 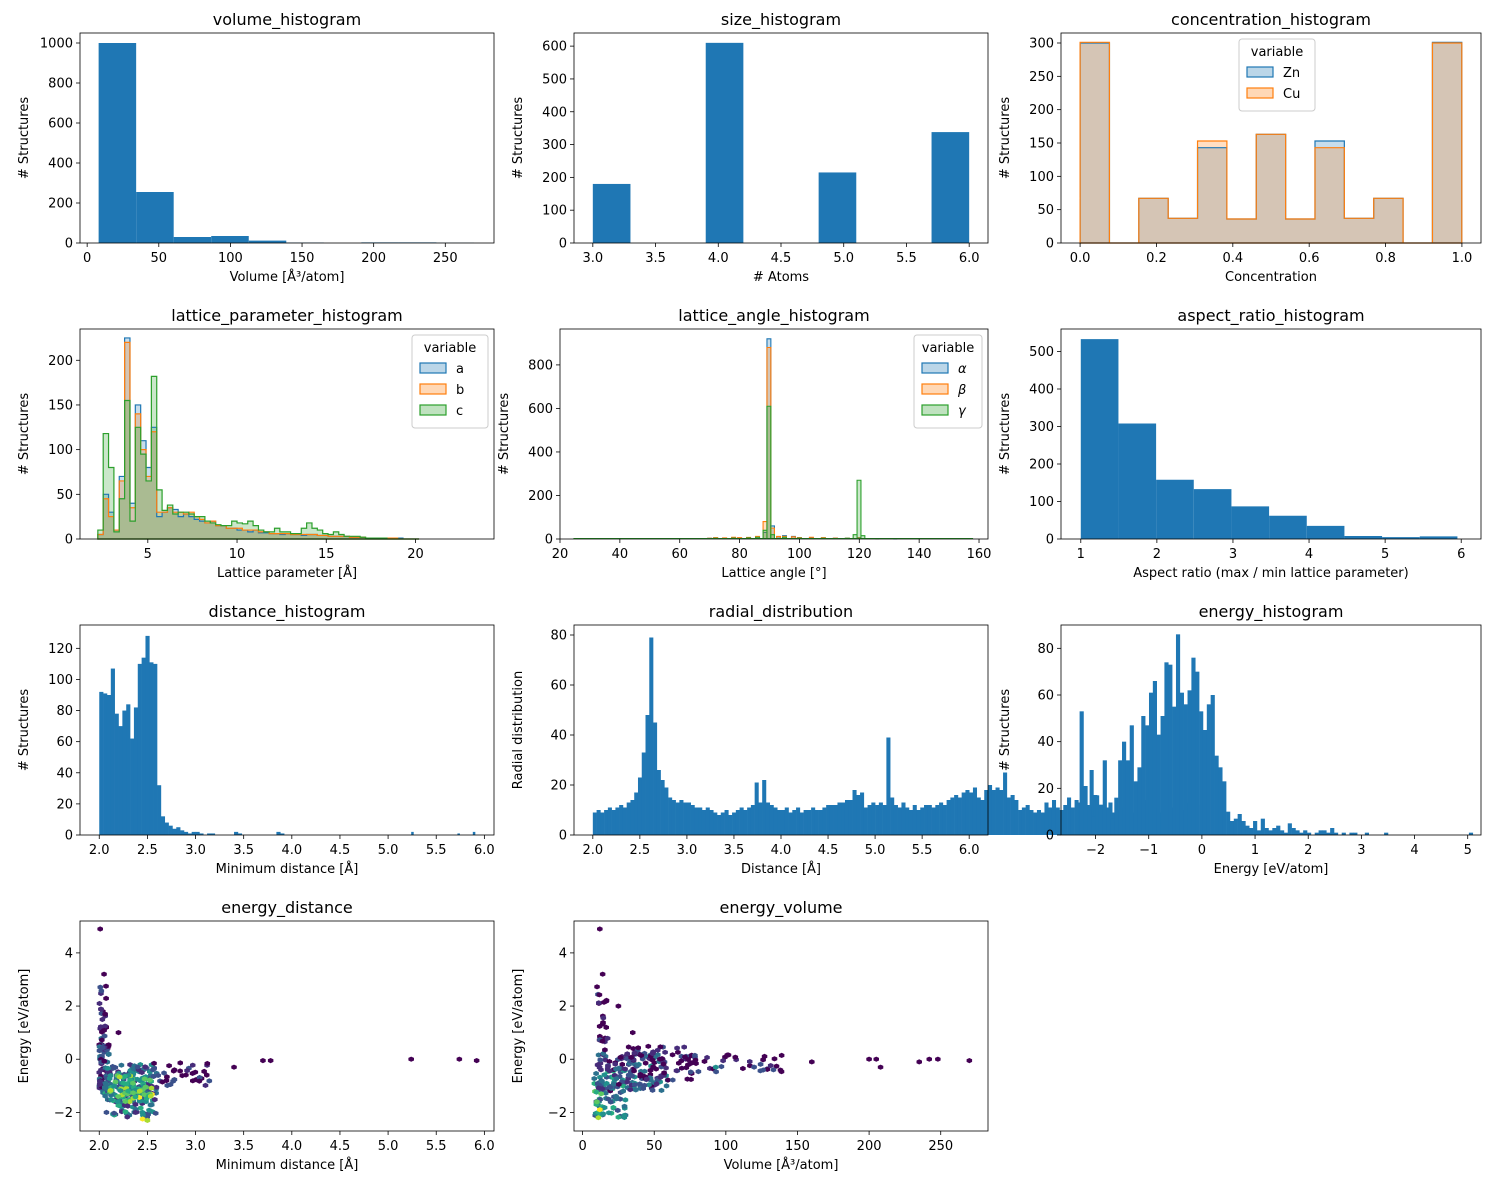 I want to click on legend-entry: Cu, so click(x=1291, y=94).